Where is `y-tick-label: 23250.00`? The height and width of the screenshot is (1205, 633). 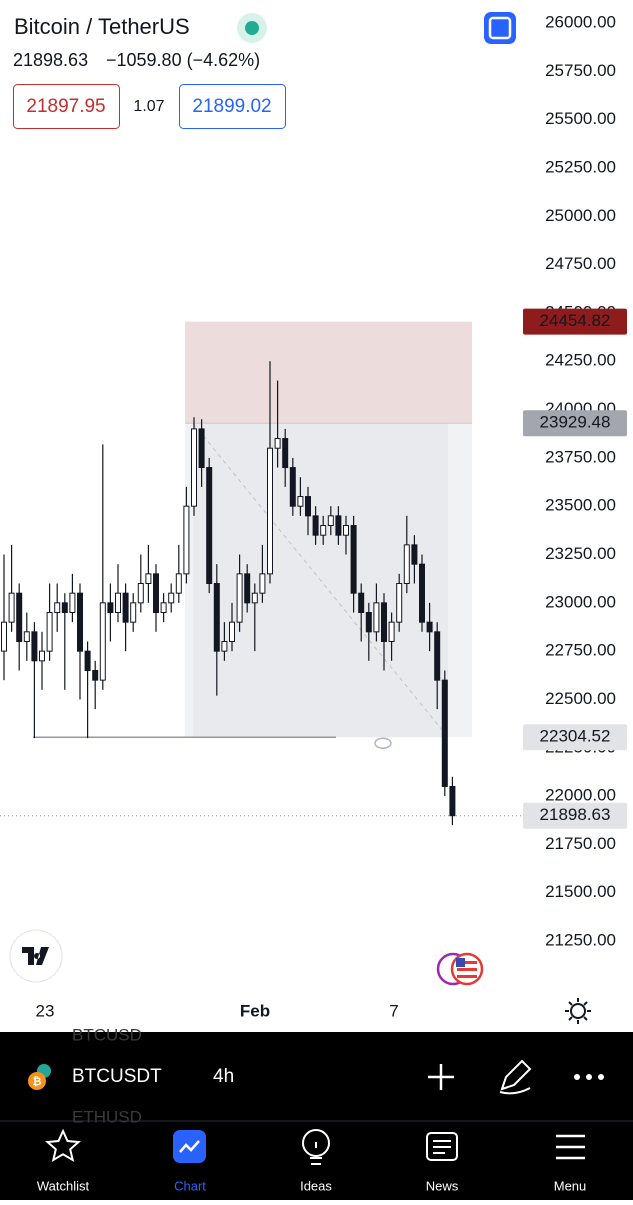
y-tick-label: 23250.00 is located at coordinates (580, 553).